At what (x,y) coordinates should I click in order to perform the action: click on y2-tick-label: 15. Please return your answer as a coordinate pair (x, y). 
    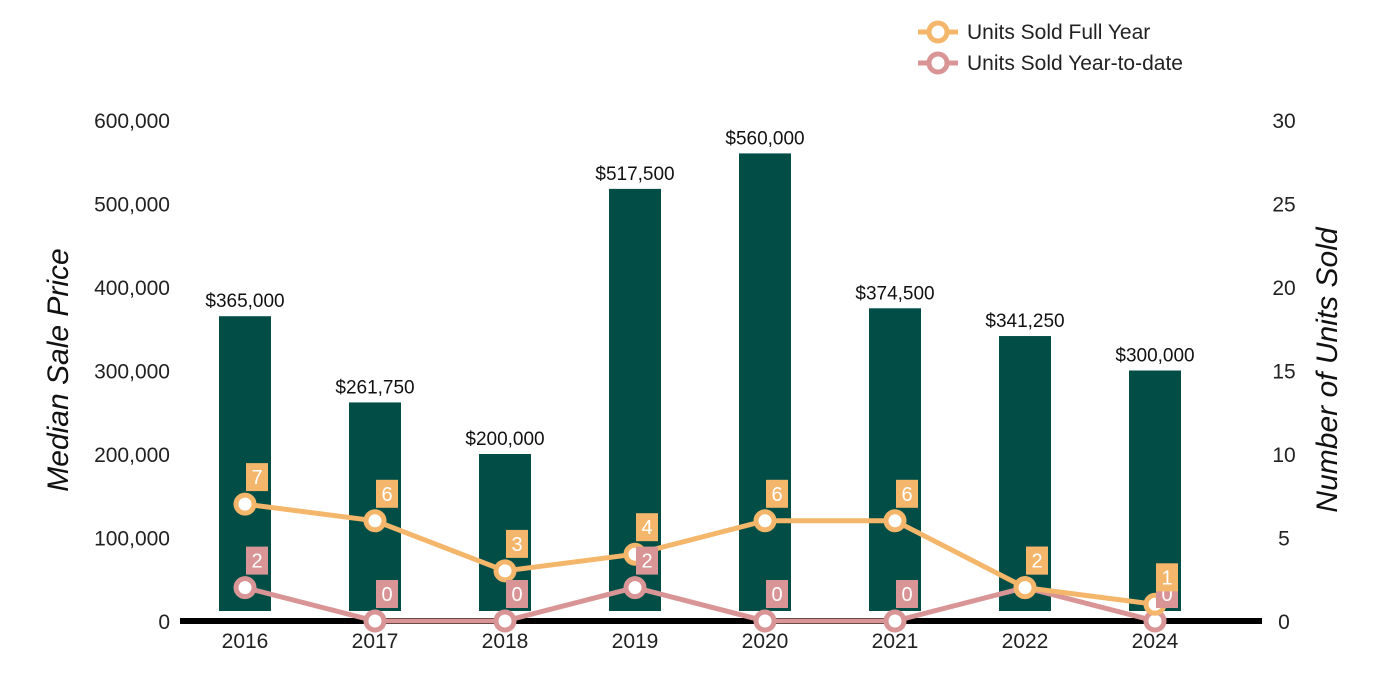
    Looking at the image, I should click on (1283, 372).